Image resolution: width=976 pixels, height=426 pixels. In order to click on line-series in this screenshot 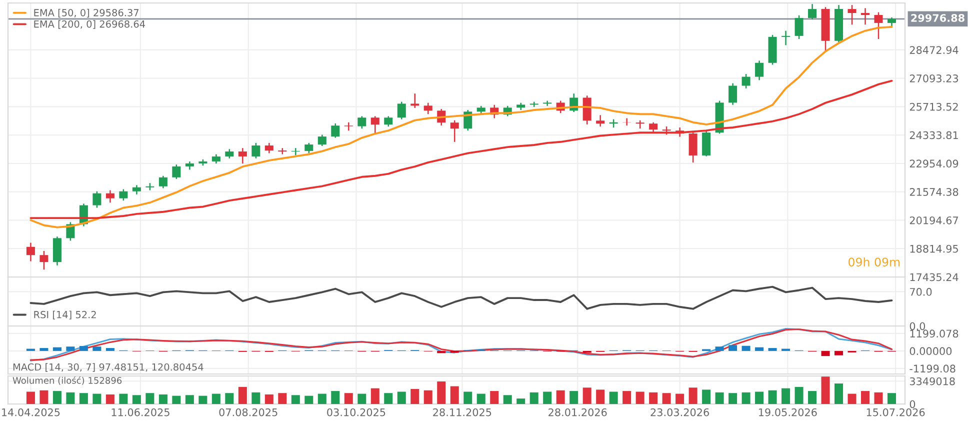, I will do `click(461, 298)`.